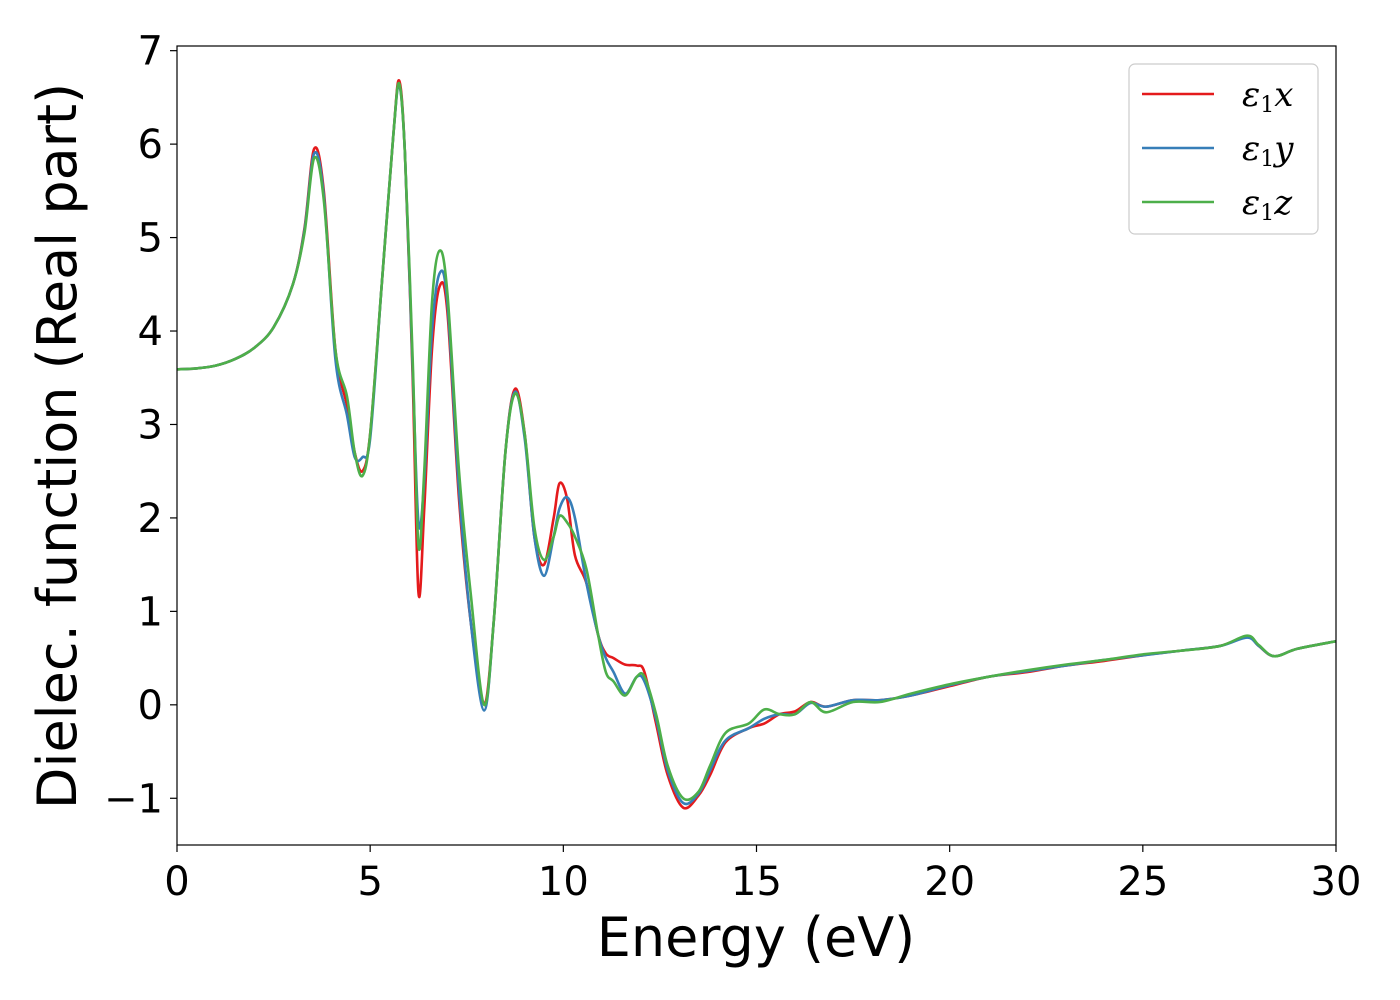 Image resolution: width=1400 pixels, height=1000 pixels. I want to click on legend-label-y: ε1y, so click(1268, 150).